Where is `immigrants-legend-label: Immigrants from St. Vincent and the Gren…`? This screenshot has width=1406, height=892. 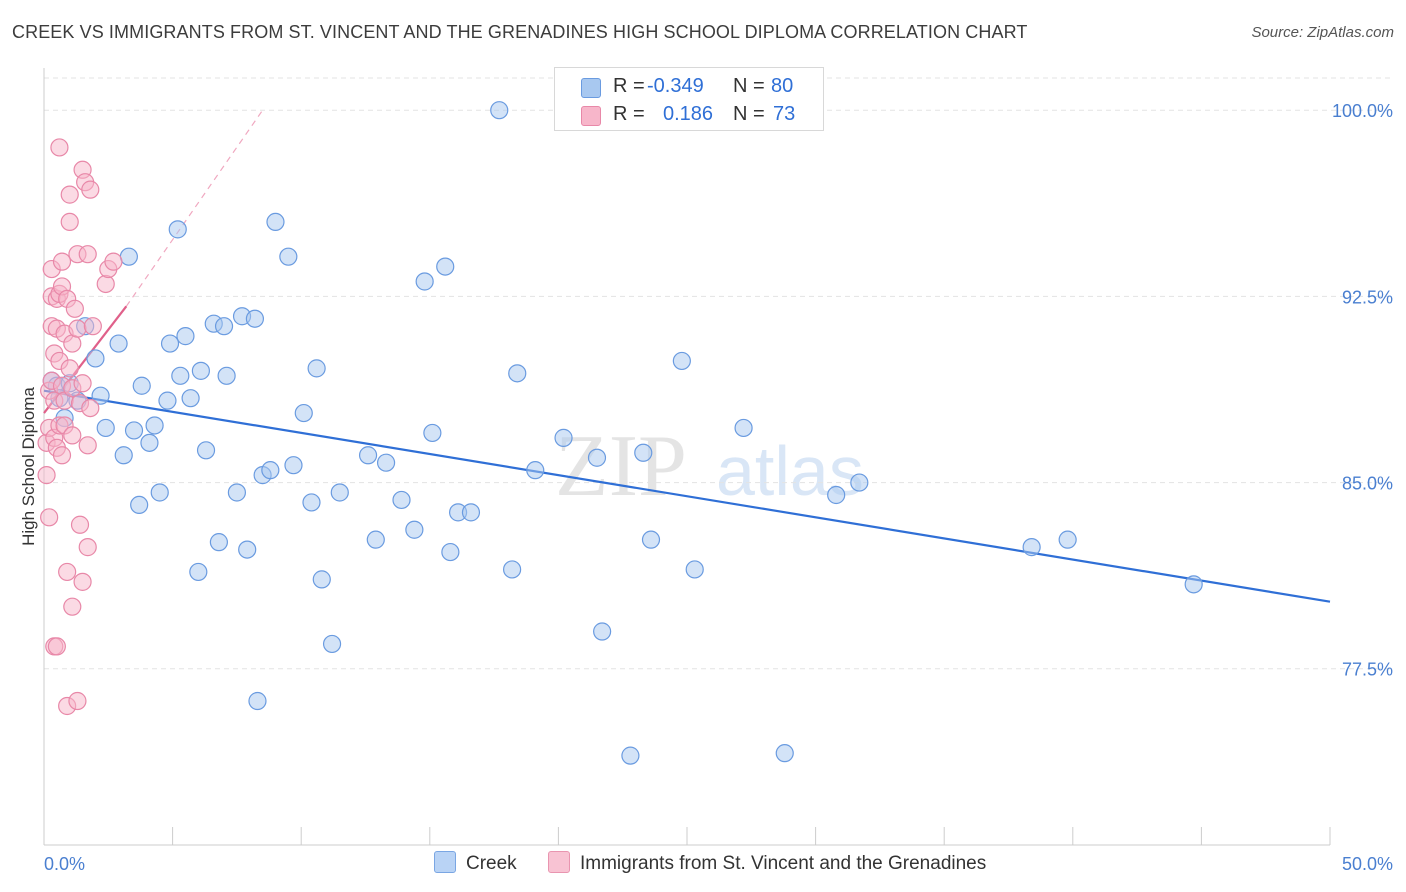 immigrants-legend-label: Immigrants from St. Vincent and the Gren… is located at coordinates (783, 863).